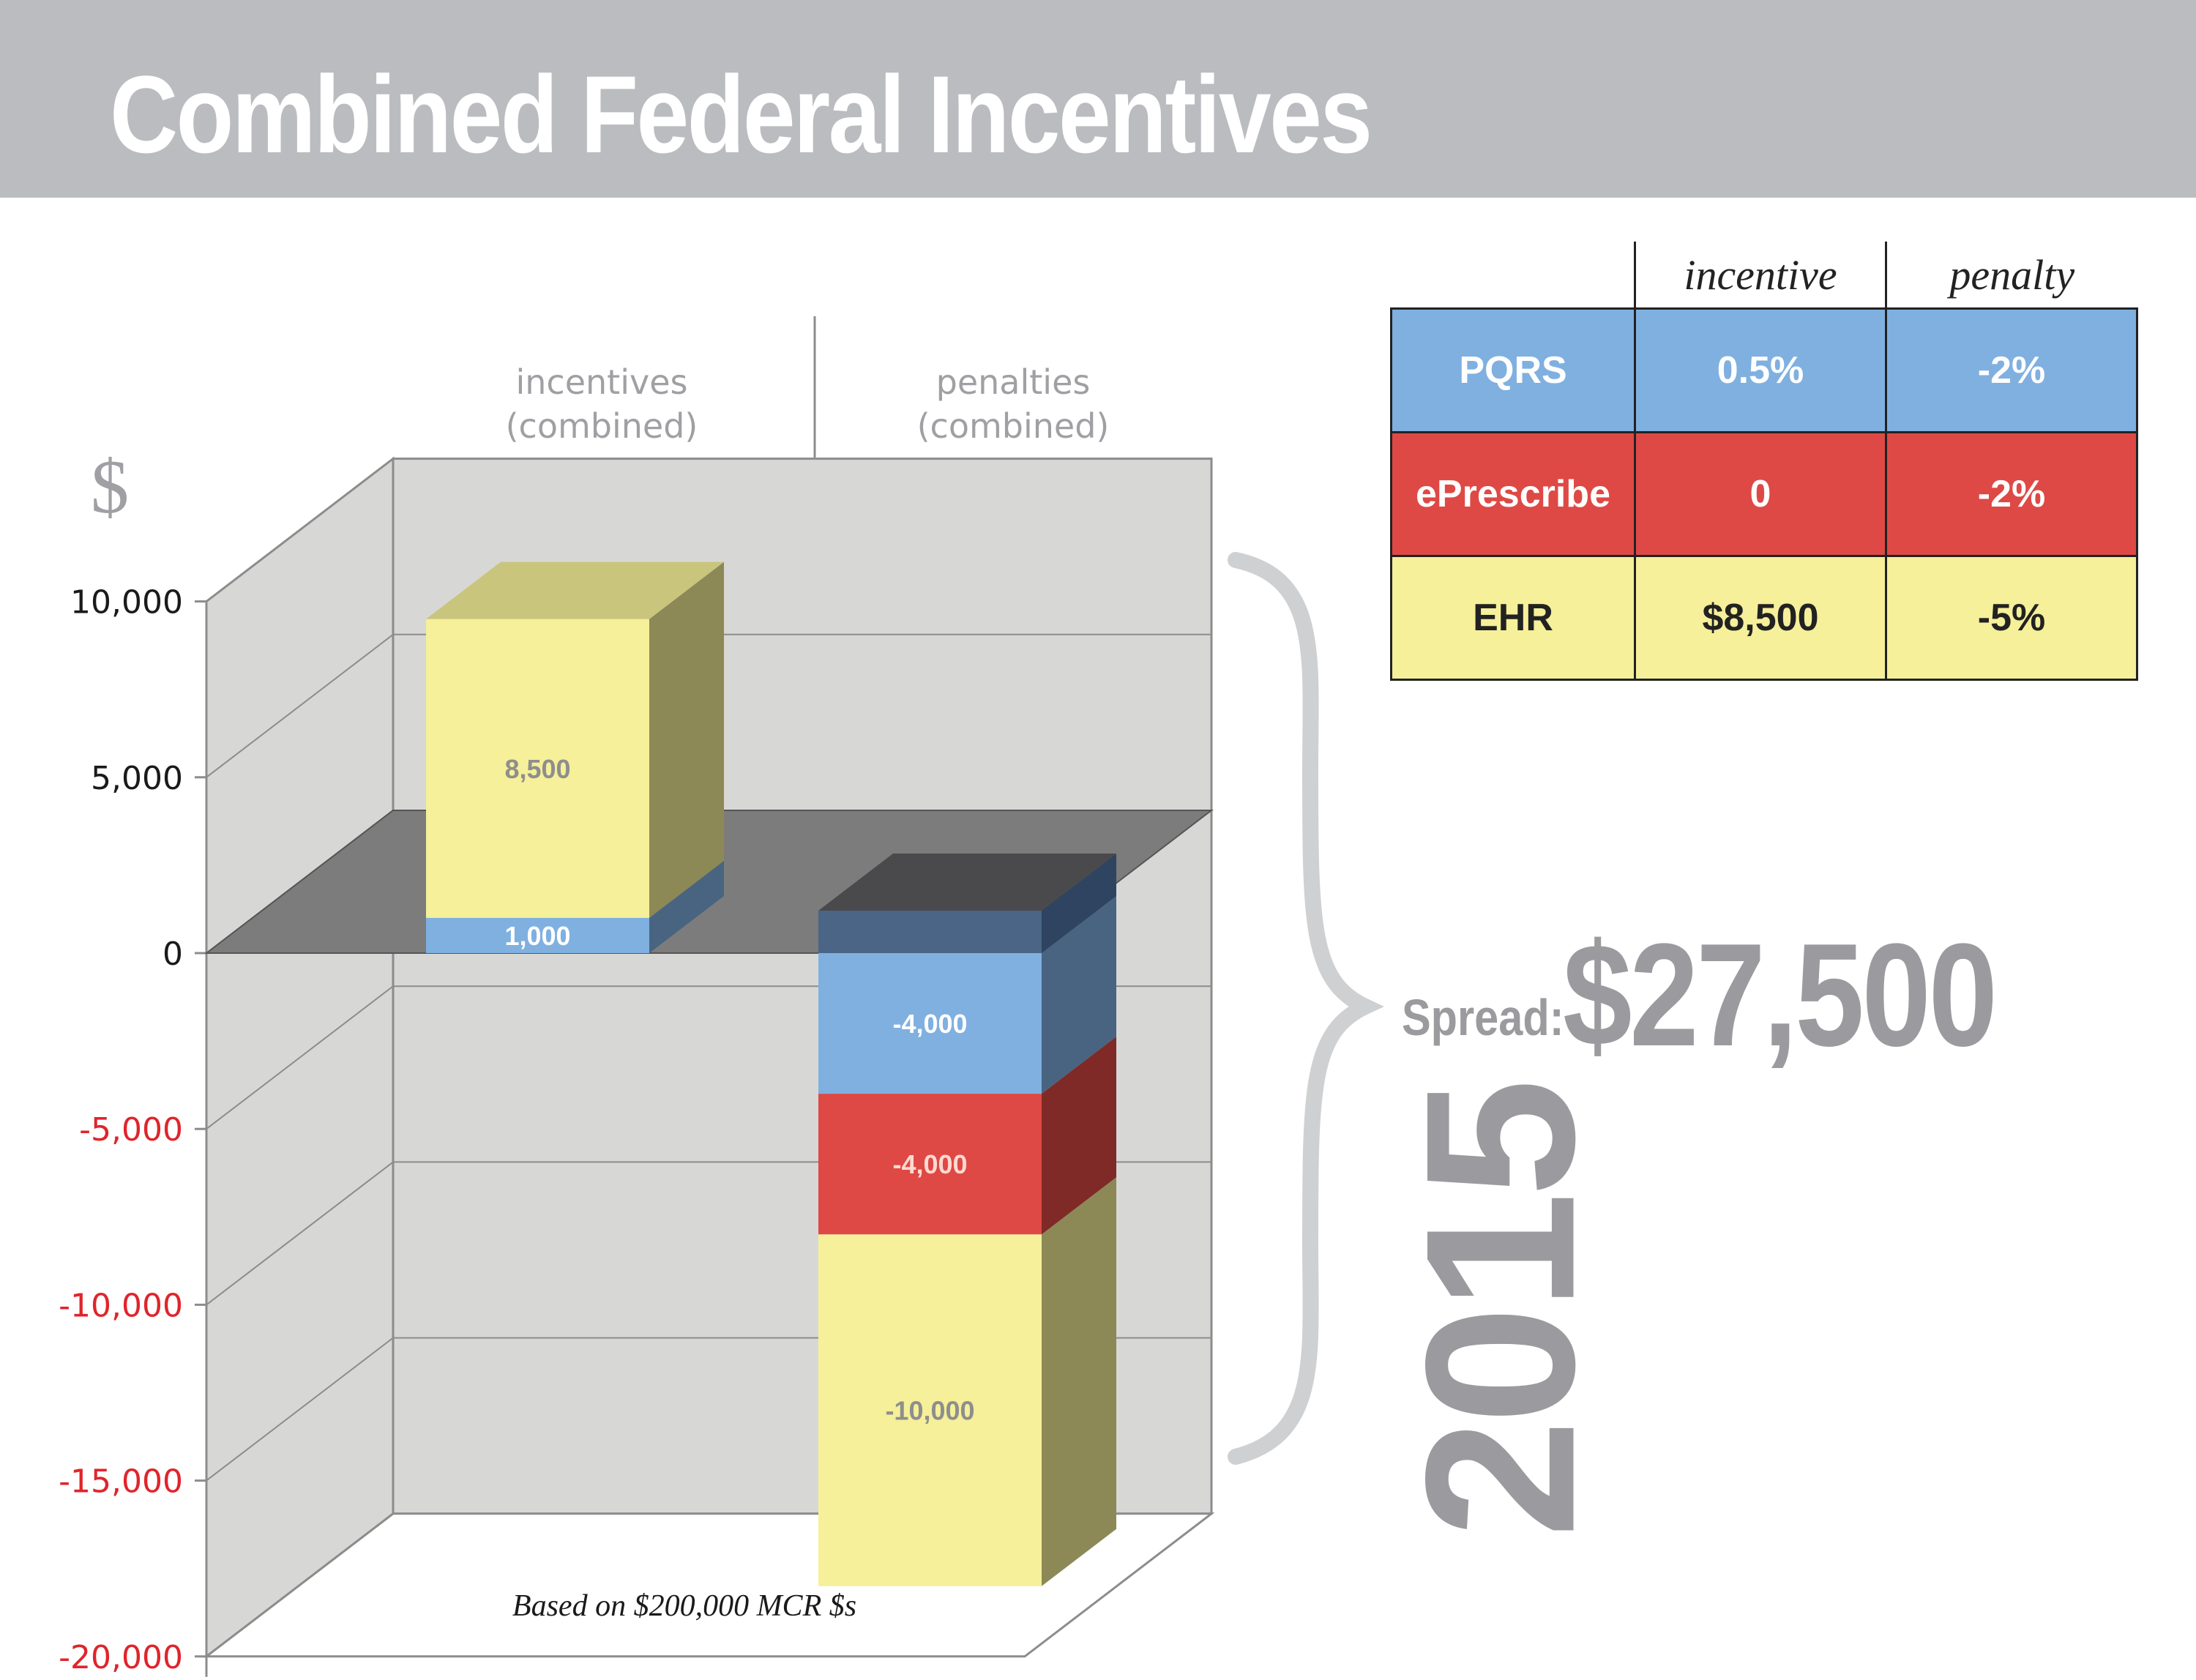 The image size is (2196, 1680). I want to click on currency-symbol: $, so click(110, 486).